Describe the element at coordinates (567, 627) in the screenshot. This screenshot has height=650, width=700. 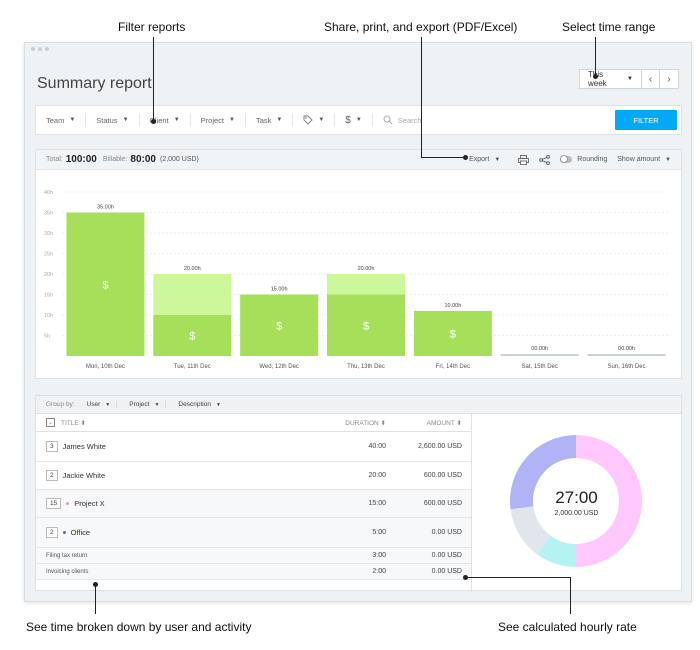
I see `callout-hourly-rate: See calculated hourly rate` at that location.